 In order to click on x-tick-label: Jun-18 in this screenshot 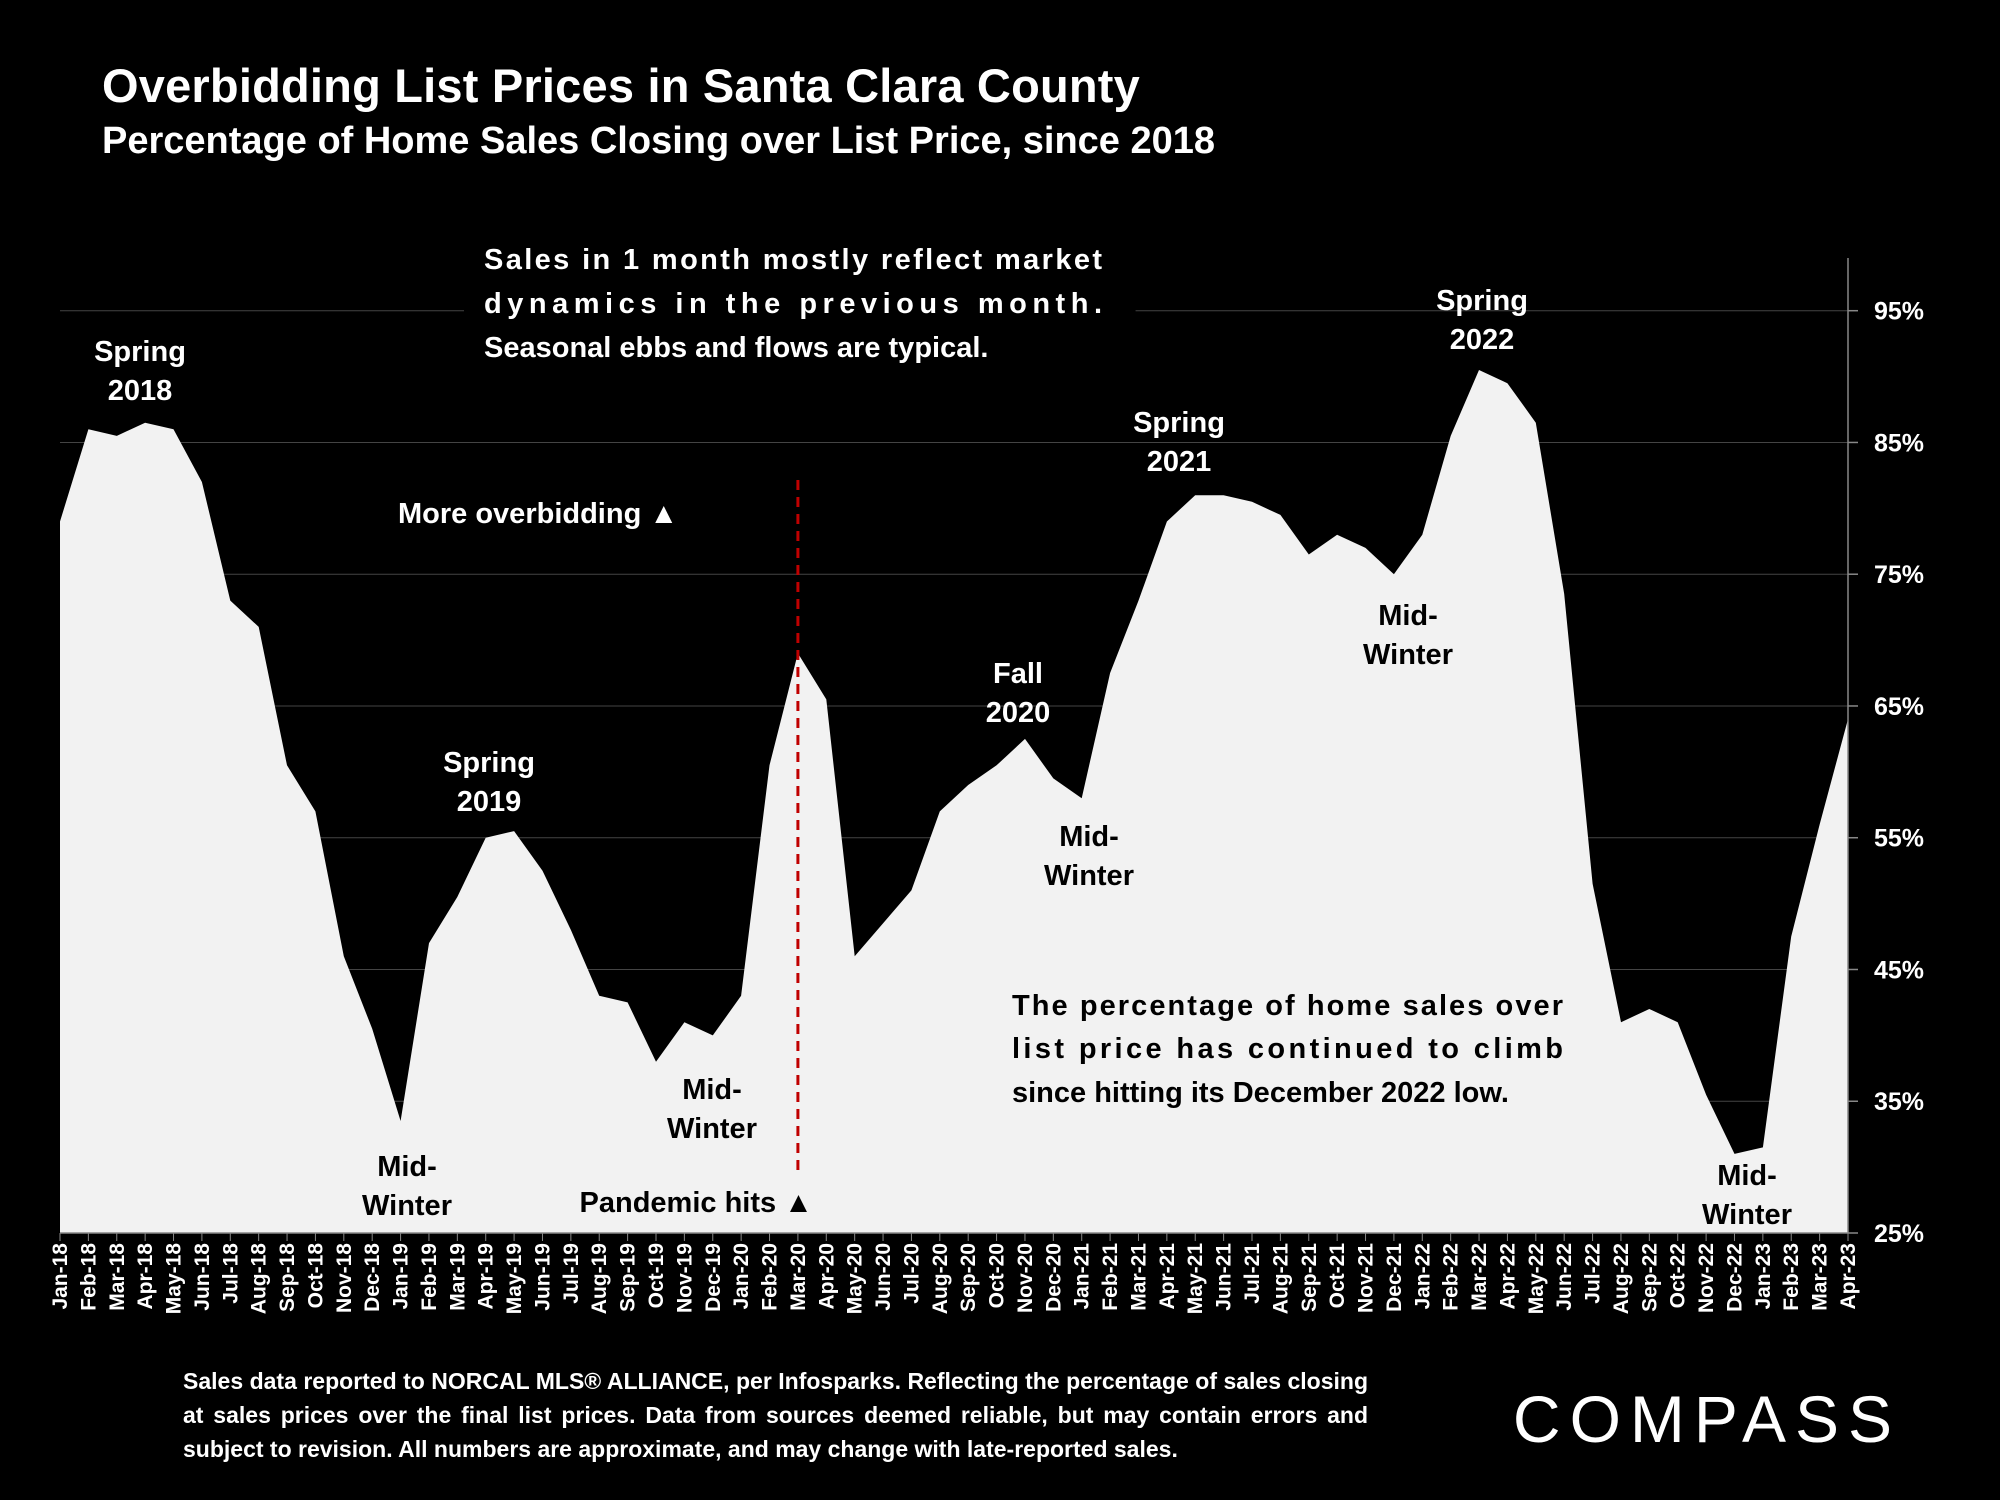, I will do `click(202, 1277)`.